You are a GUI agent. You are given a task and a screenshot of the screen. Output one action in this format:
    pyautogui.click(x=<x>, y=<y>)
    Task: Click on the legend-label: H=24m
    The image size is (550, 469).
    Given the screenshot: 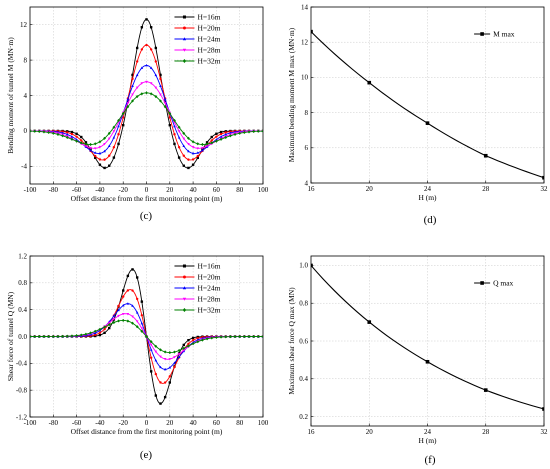 What is the action you would take?
    pyautogui.click(x=208, y=288)
    